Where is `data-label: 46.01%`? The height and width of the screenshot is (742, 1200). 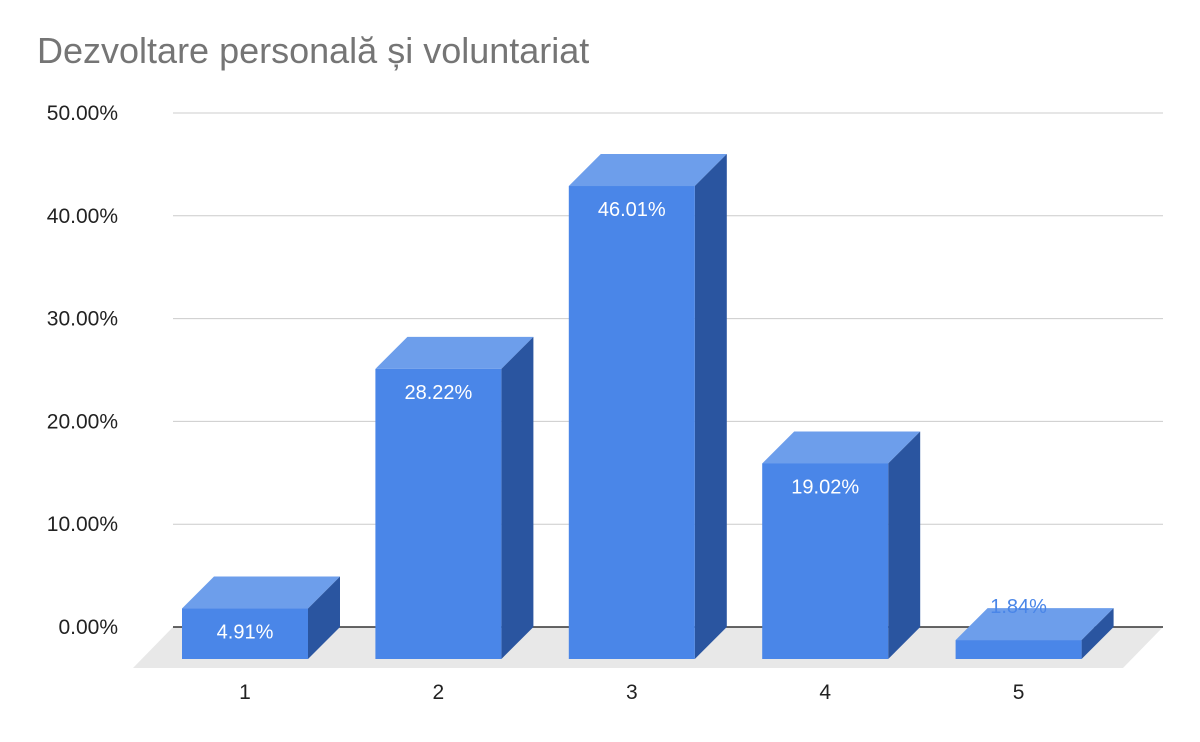 data-label: 46.01% is located at coordinates (632, 210).